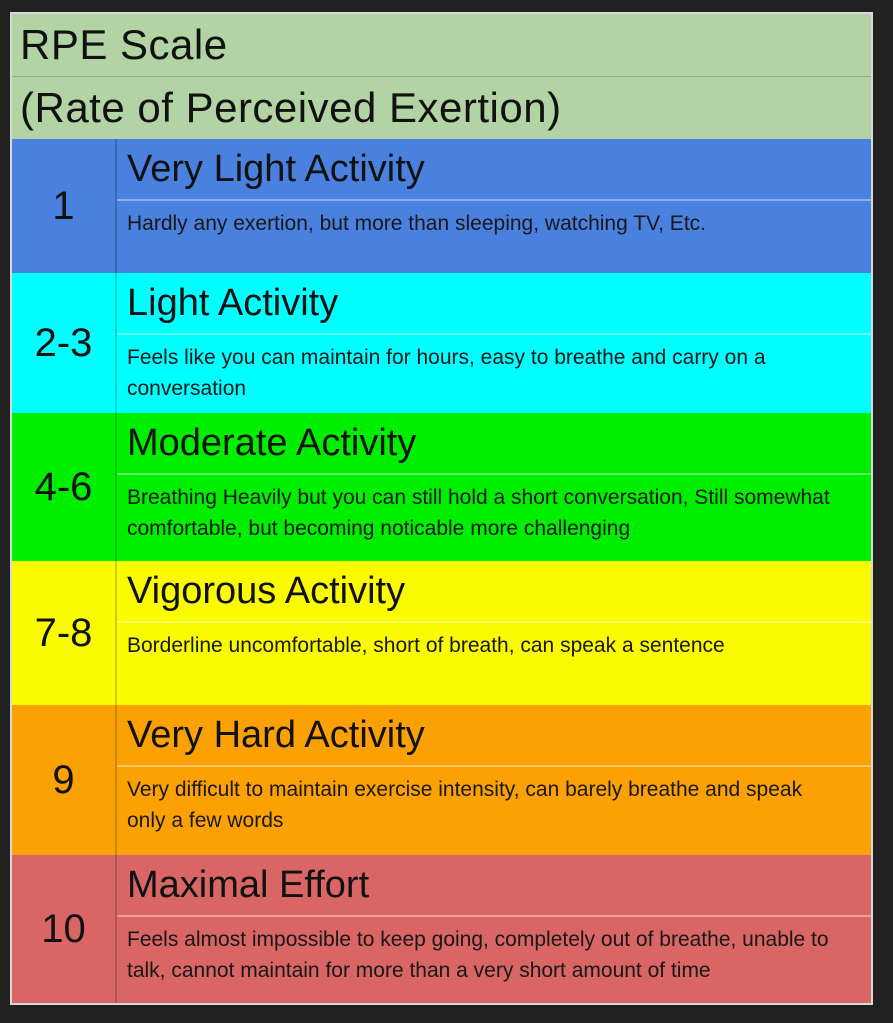  I want to click on activity-title-2-3: Light Activity, so click(494, 304).